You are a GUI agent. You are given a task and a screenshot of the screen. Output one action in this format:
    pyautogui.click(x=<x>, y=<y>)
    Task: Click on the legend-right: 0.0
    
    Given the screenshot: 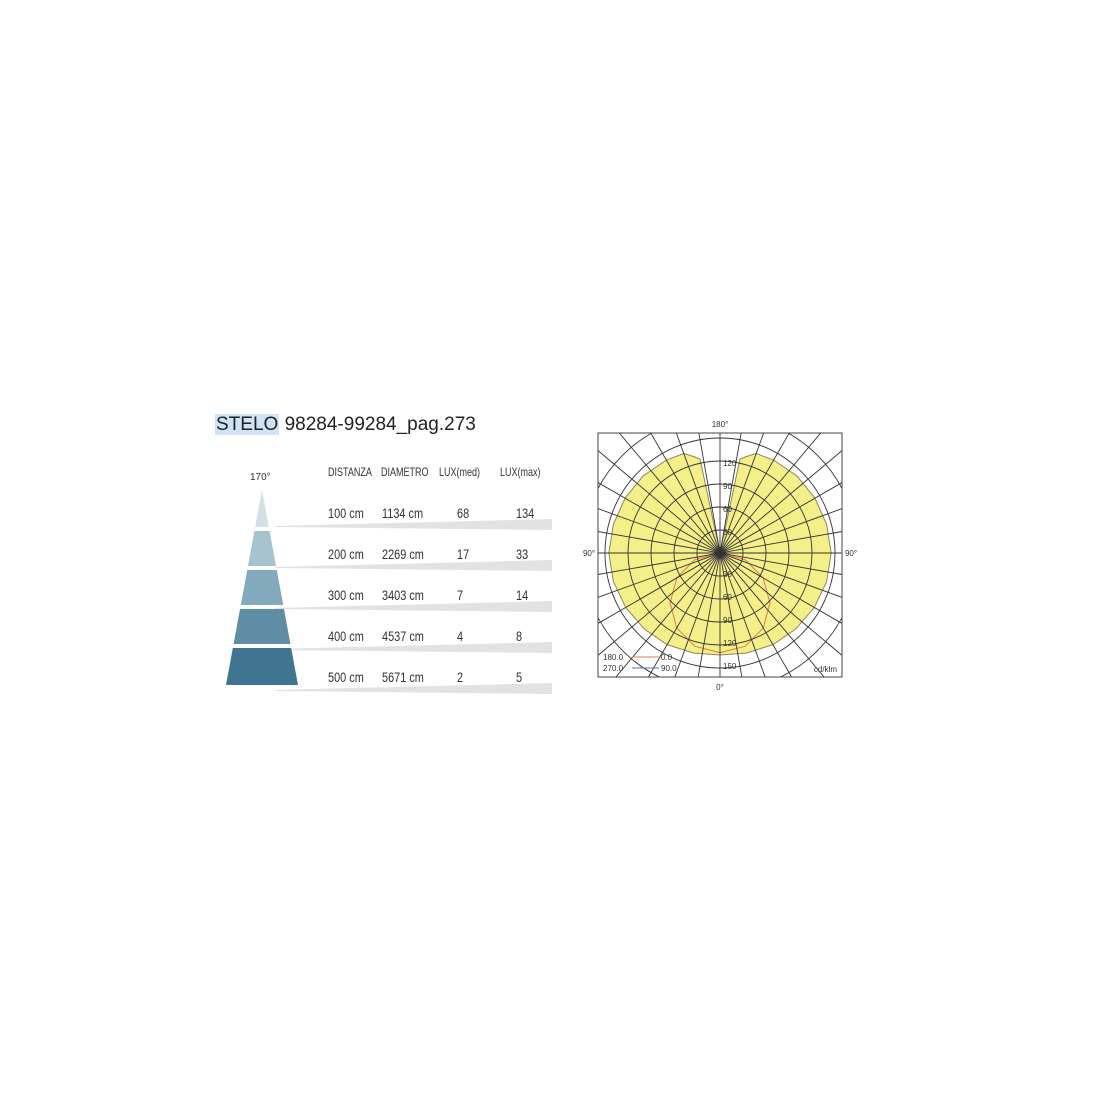 What is the action you would take?
    pyautogui.click(x=667, y=657)
    